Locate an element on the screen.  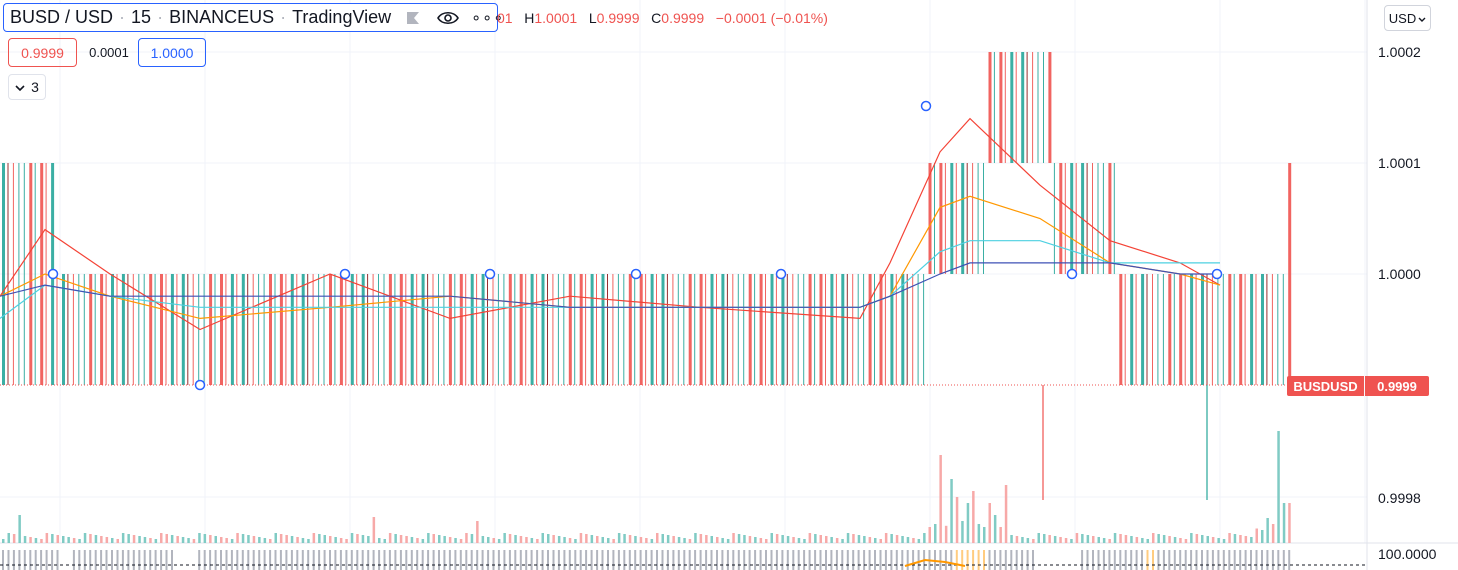
indicator-line is located at coordinates (935, 562).